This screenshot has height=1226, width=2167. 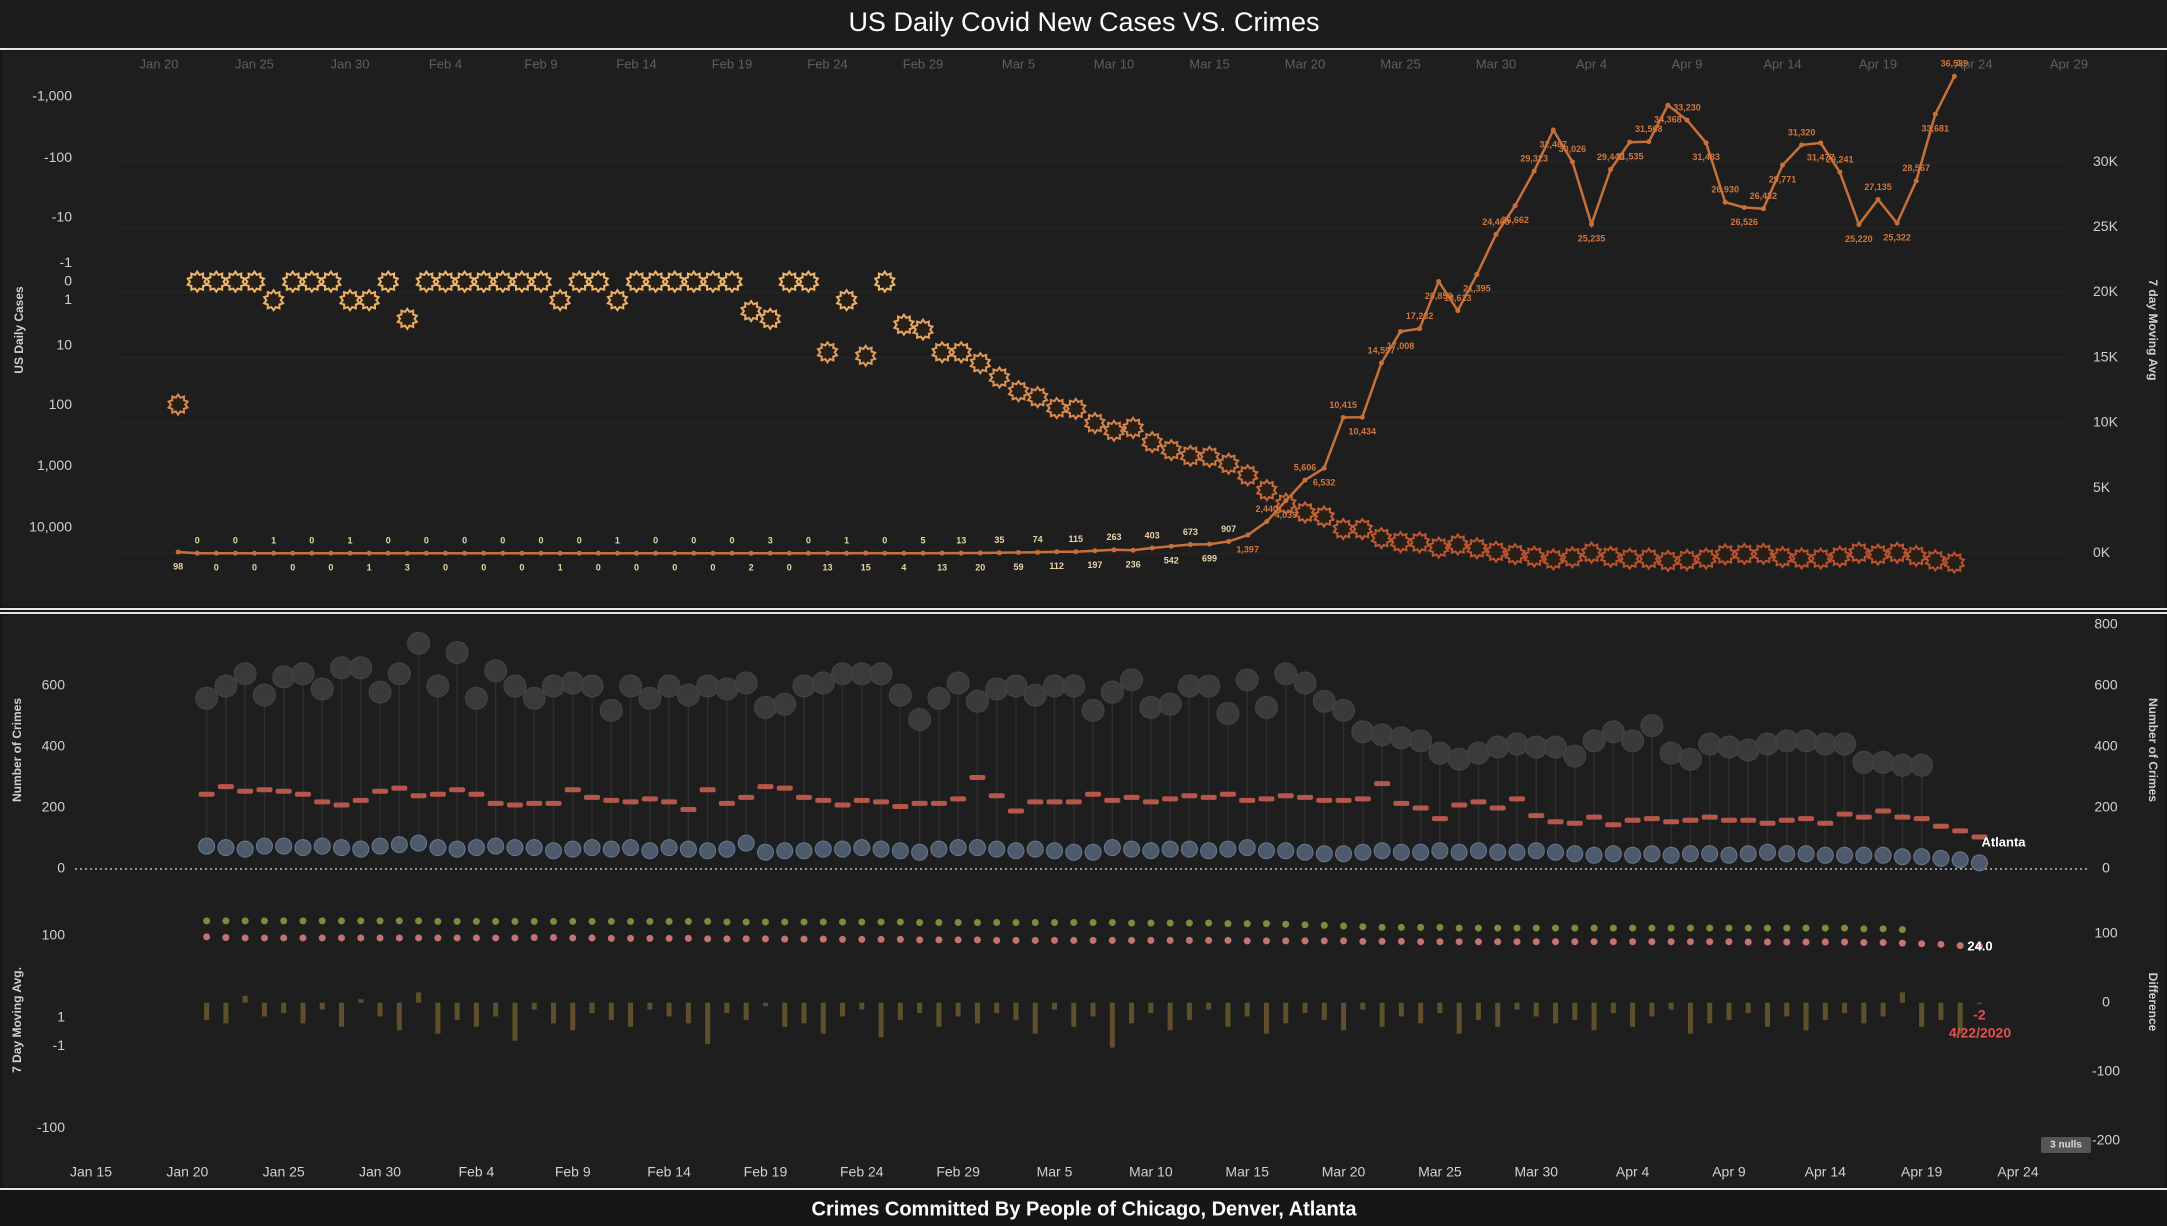 What do you see at coordinates (1783, 180) in the screenshot?
I see `data-label: 29,771` at bounding box center [1783, 180].